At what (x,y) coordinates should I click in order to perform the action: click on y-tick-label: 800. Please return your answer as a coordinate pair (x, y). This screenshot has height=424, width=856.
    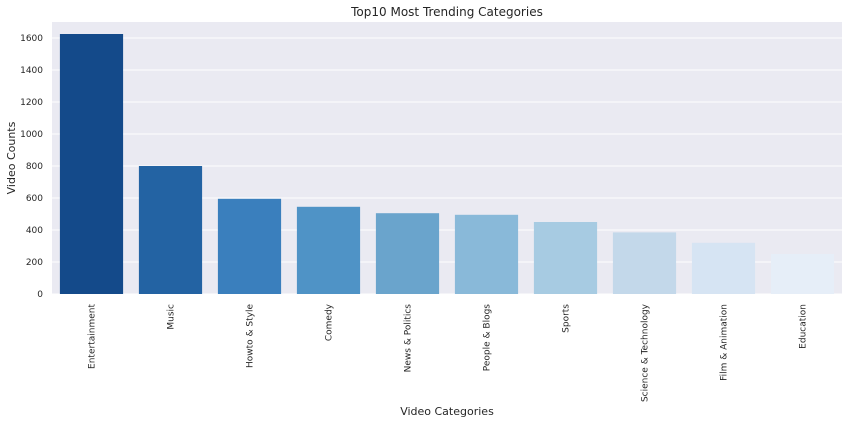
    Looking at the image, I should click on (34, 167).